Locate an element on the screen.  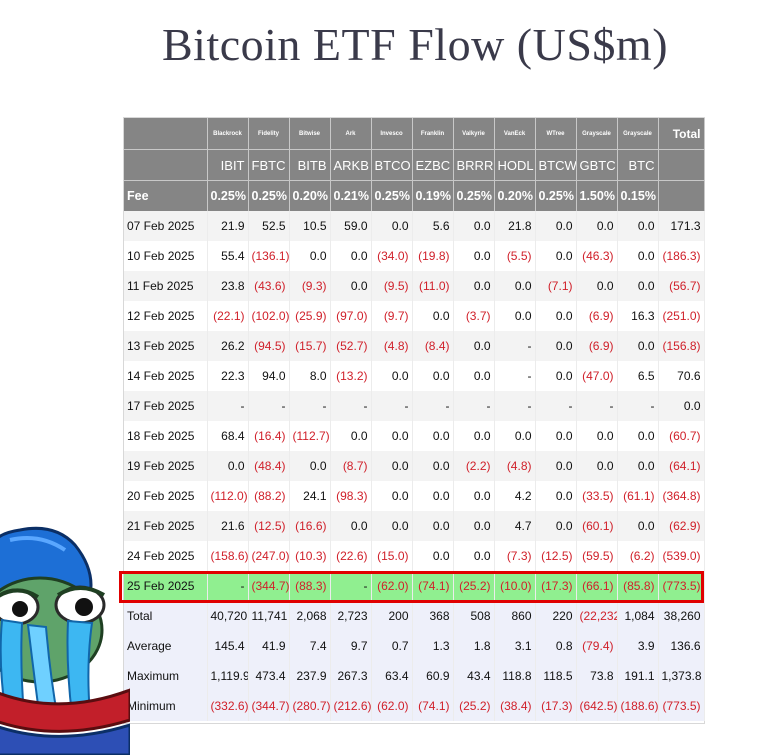
flow-value-cell: (8.4) is located at coordinates (433, 346).